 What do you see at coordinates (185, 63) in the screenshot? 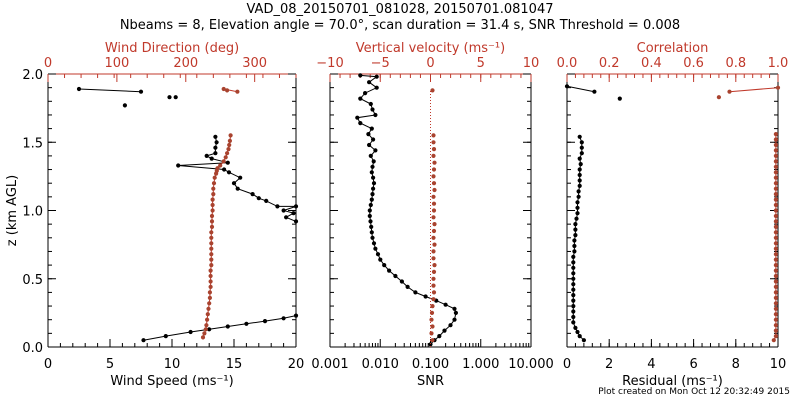
I see `top-tick-label: 200` at bounding box center [185, 63].